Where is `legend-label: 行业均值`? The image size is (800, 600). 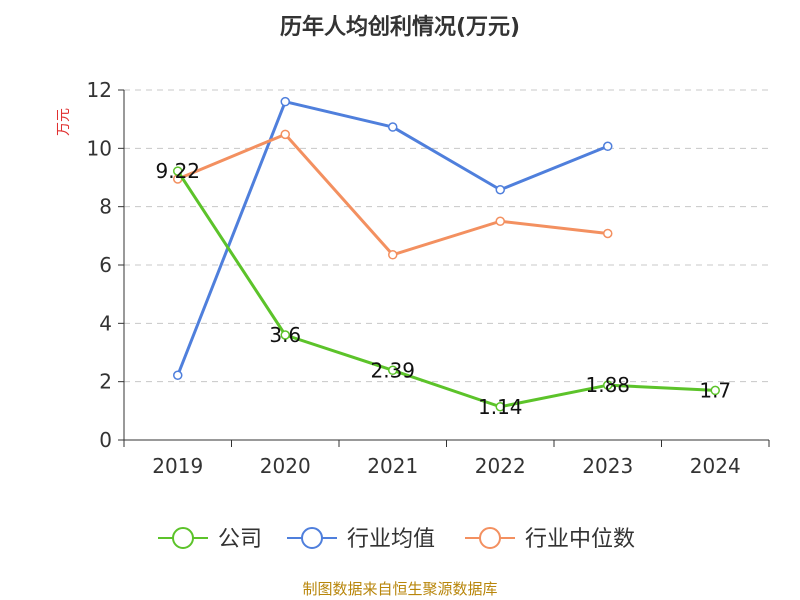
legend-label: 行业均值 is located at coordinates (391, 539).